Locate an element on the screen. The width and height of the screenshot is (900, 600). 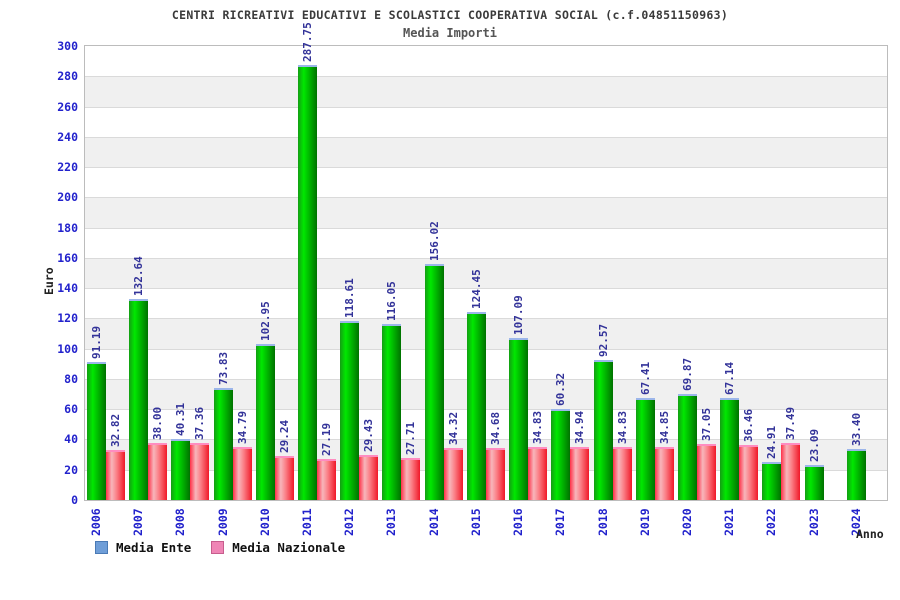
bar-value-label: 27.19 is located at coordinates (327, 439).